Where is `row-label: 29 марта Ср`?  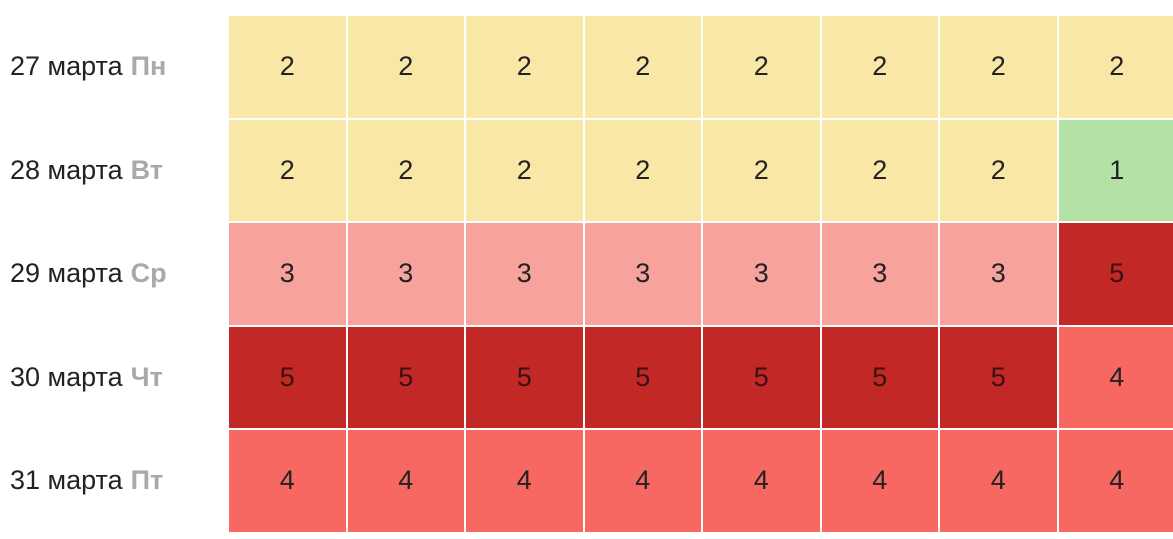
row-label: 29 марта Ср is located at coordinates (88, 274).